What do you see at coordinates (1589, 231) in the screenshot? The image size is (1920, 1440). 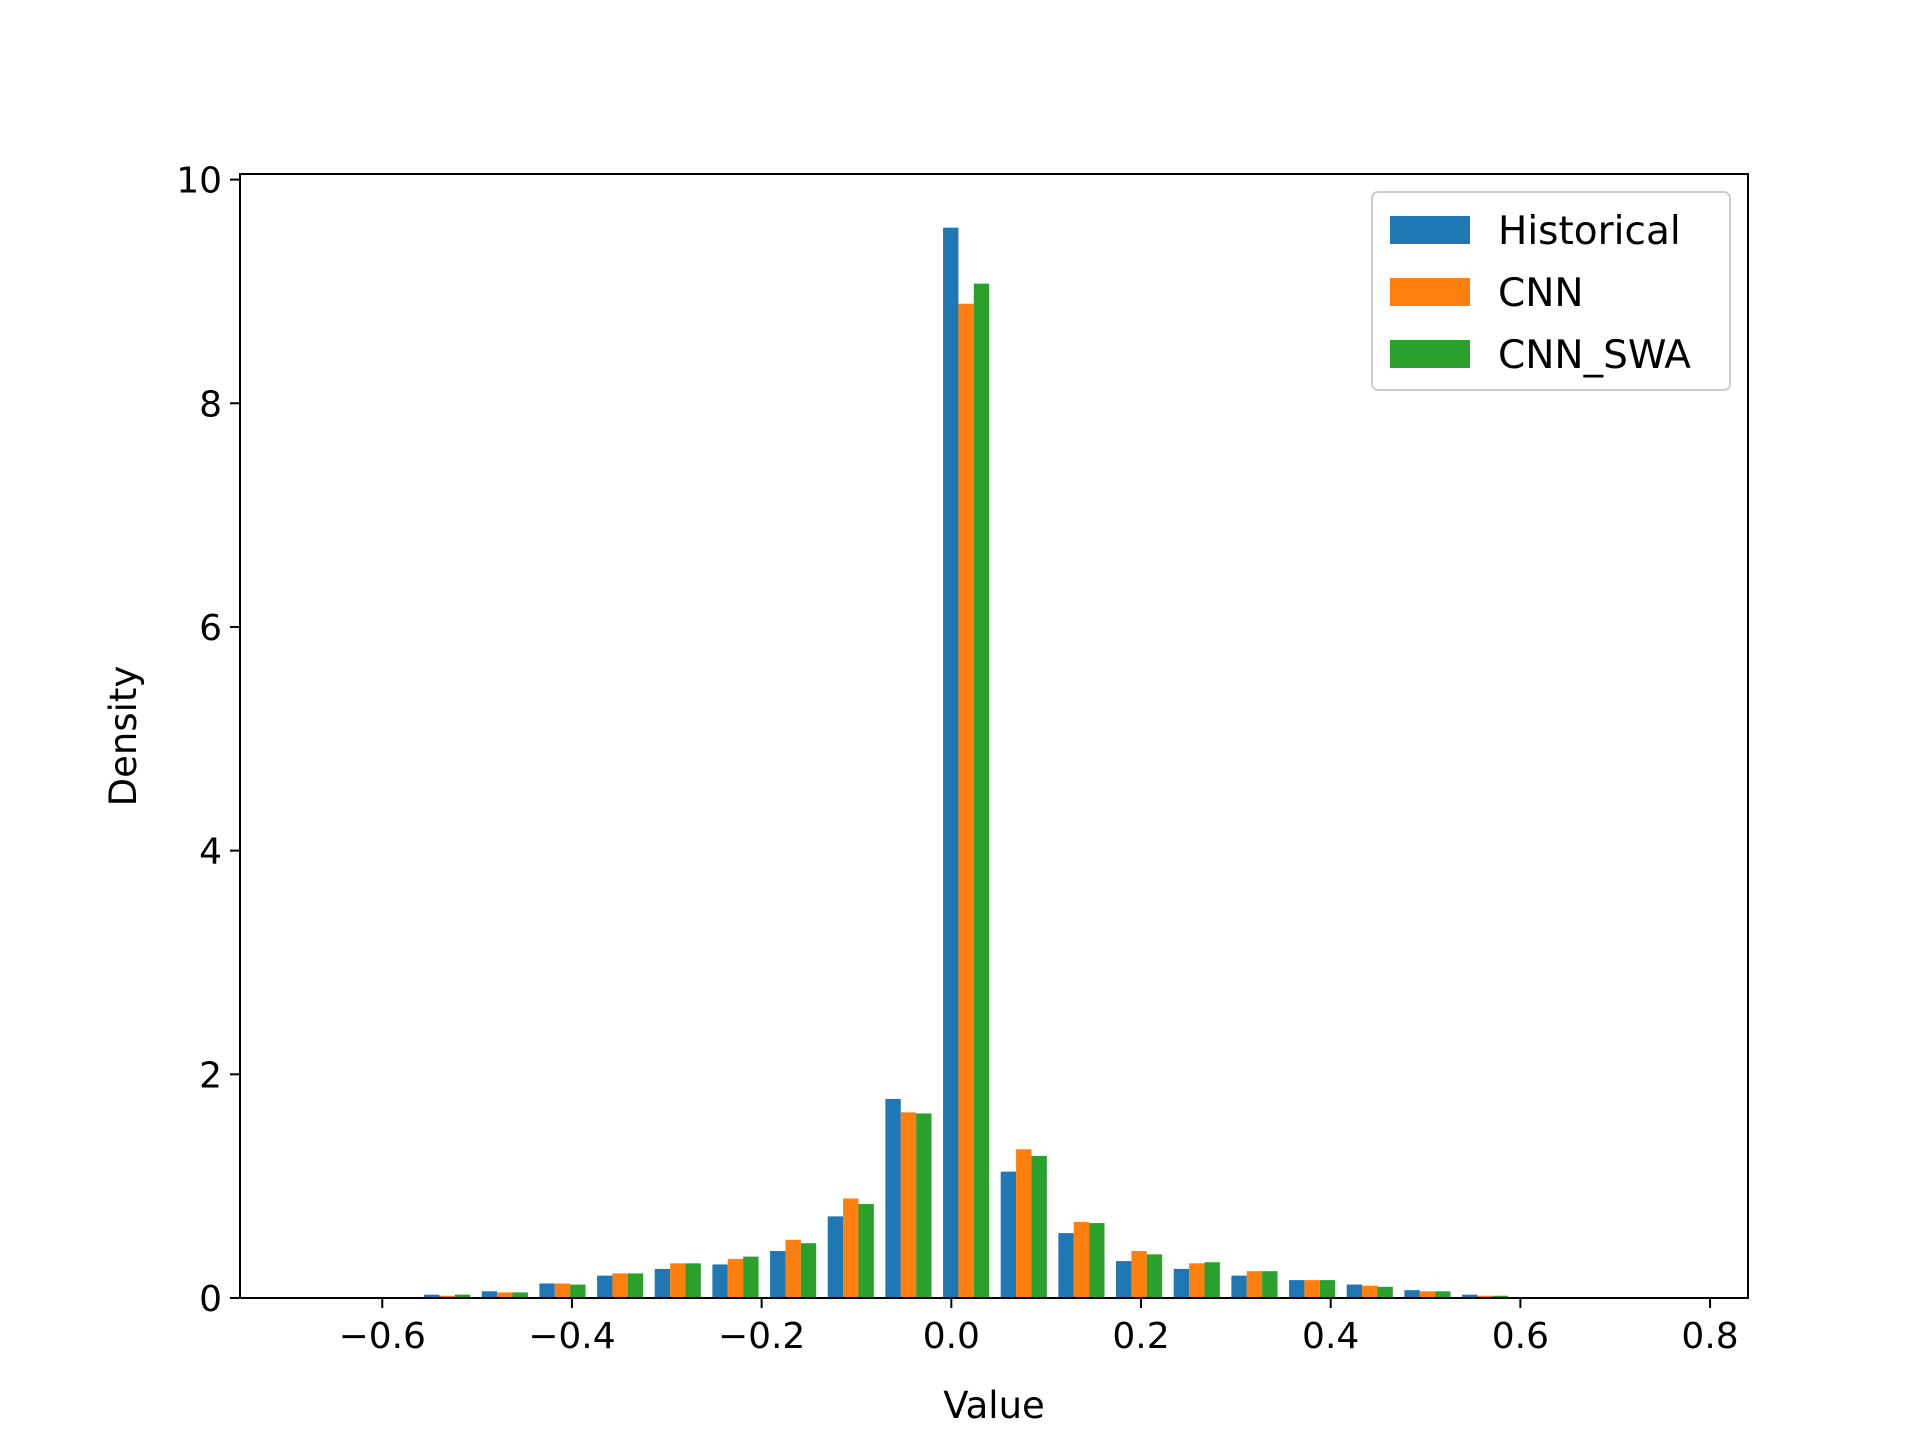 I see `legend-label: Historical` at bounding box center [1589, 231].